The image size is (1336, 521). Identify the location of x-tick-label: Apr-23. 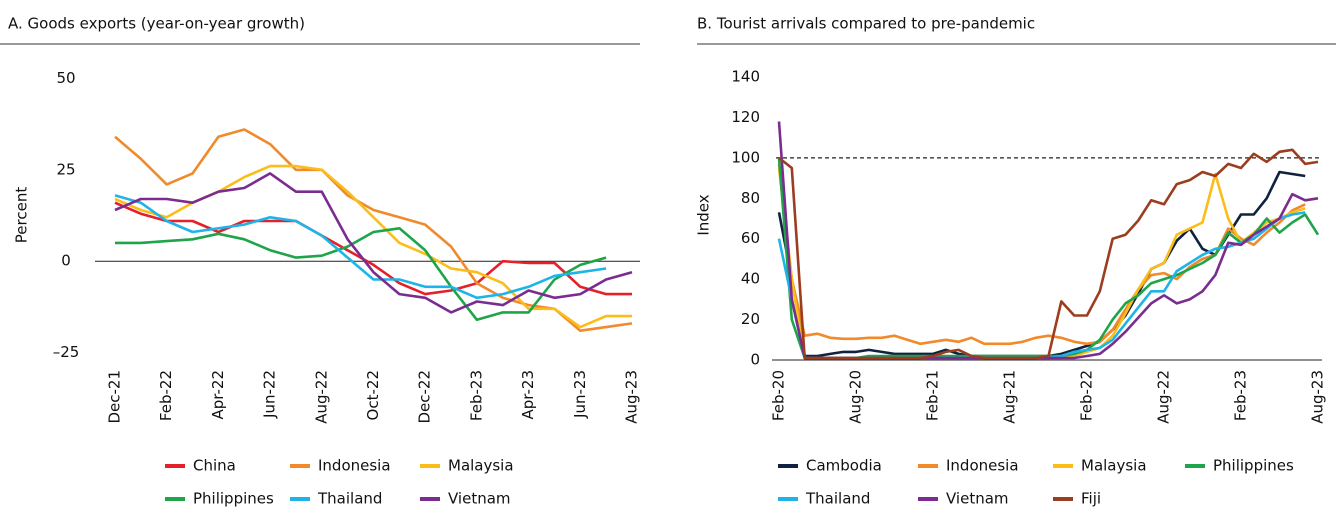
(528, 395).